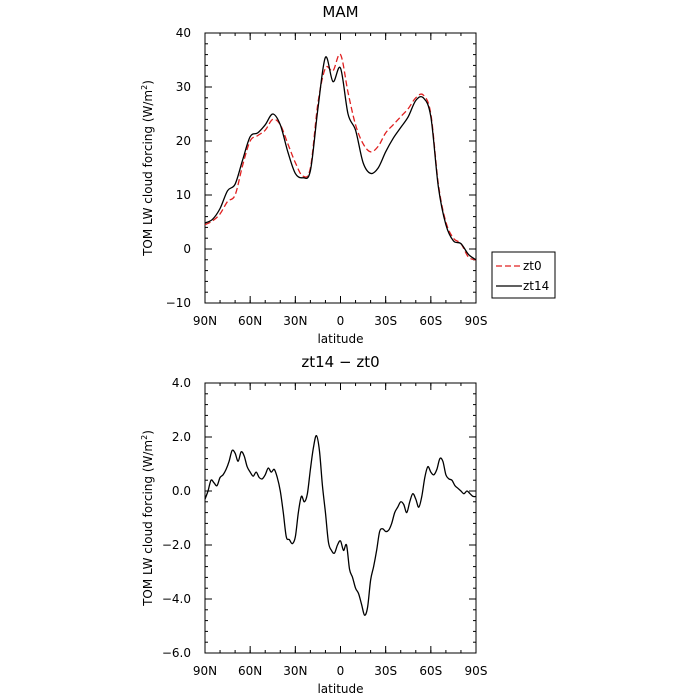  I want to click on y-tick-label: 20, so click(183, 141).